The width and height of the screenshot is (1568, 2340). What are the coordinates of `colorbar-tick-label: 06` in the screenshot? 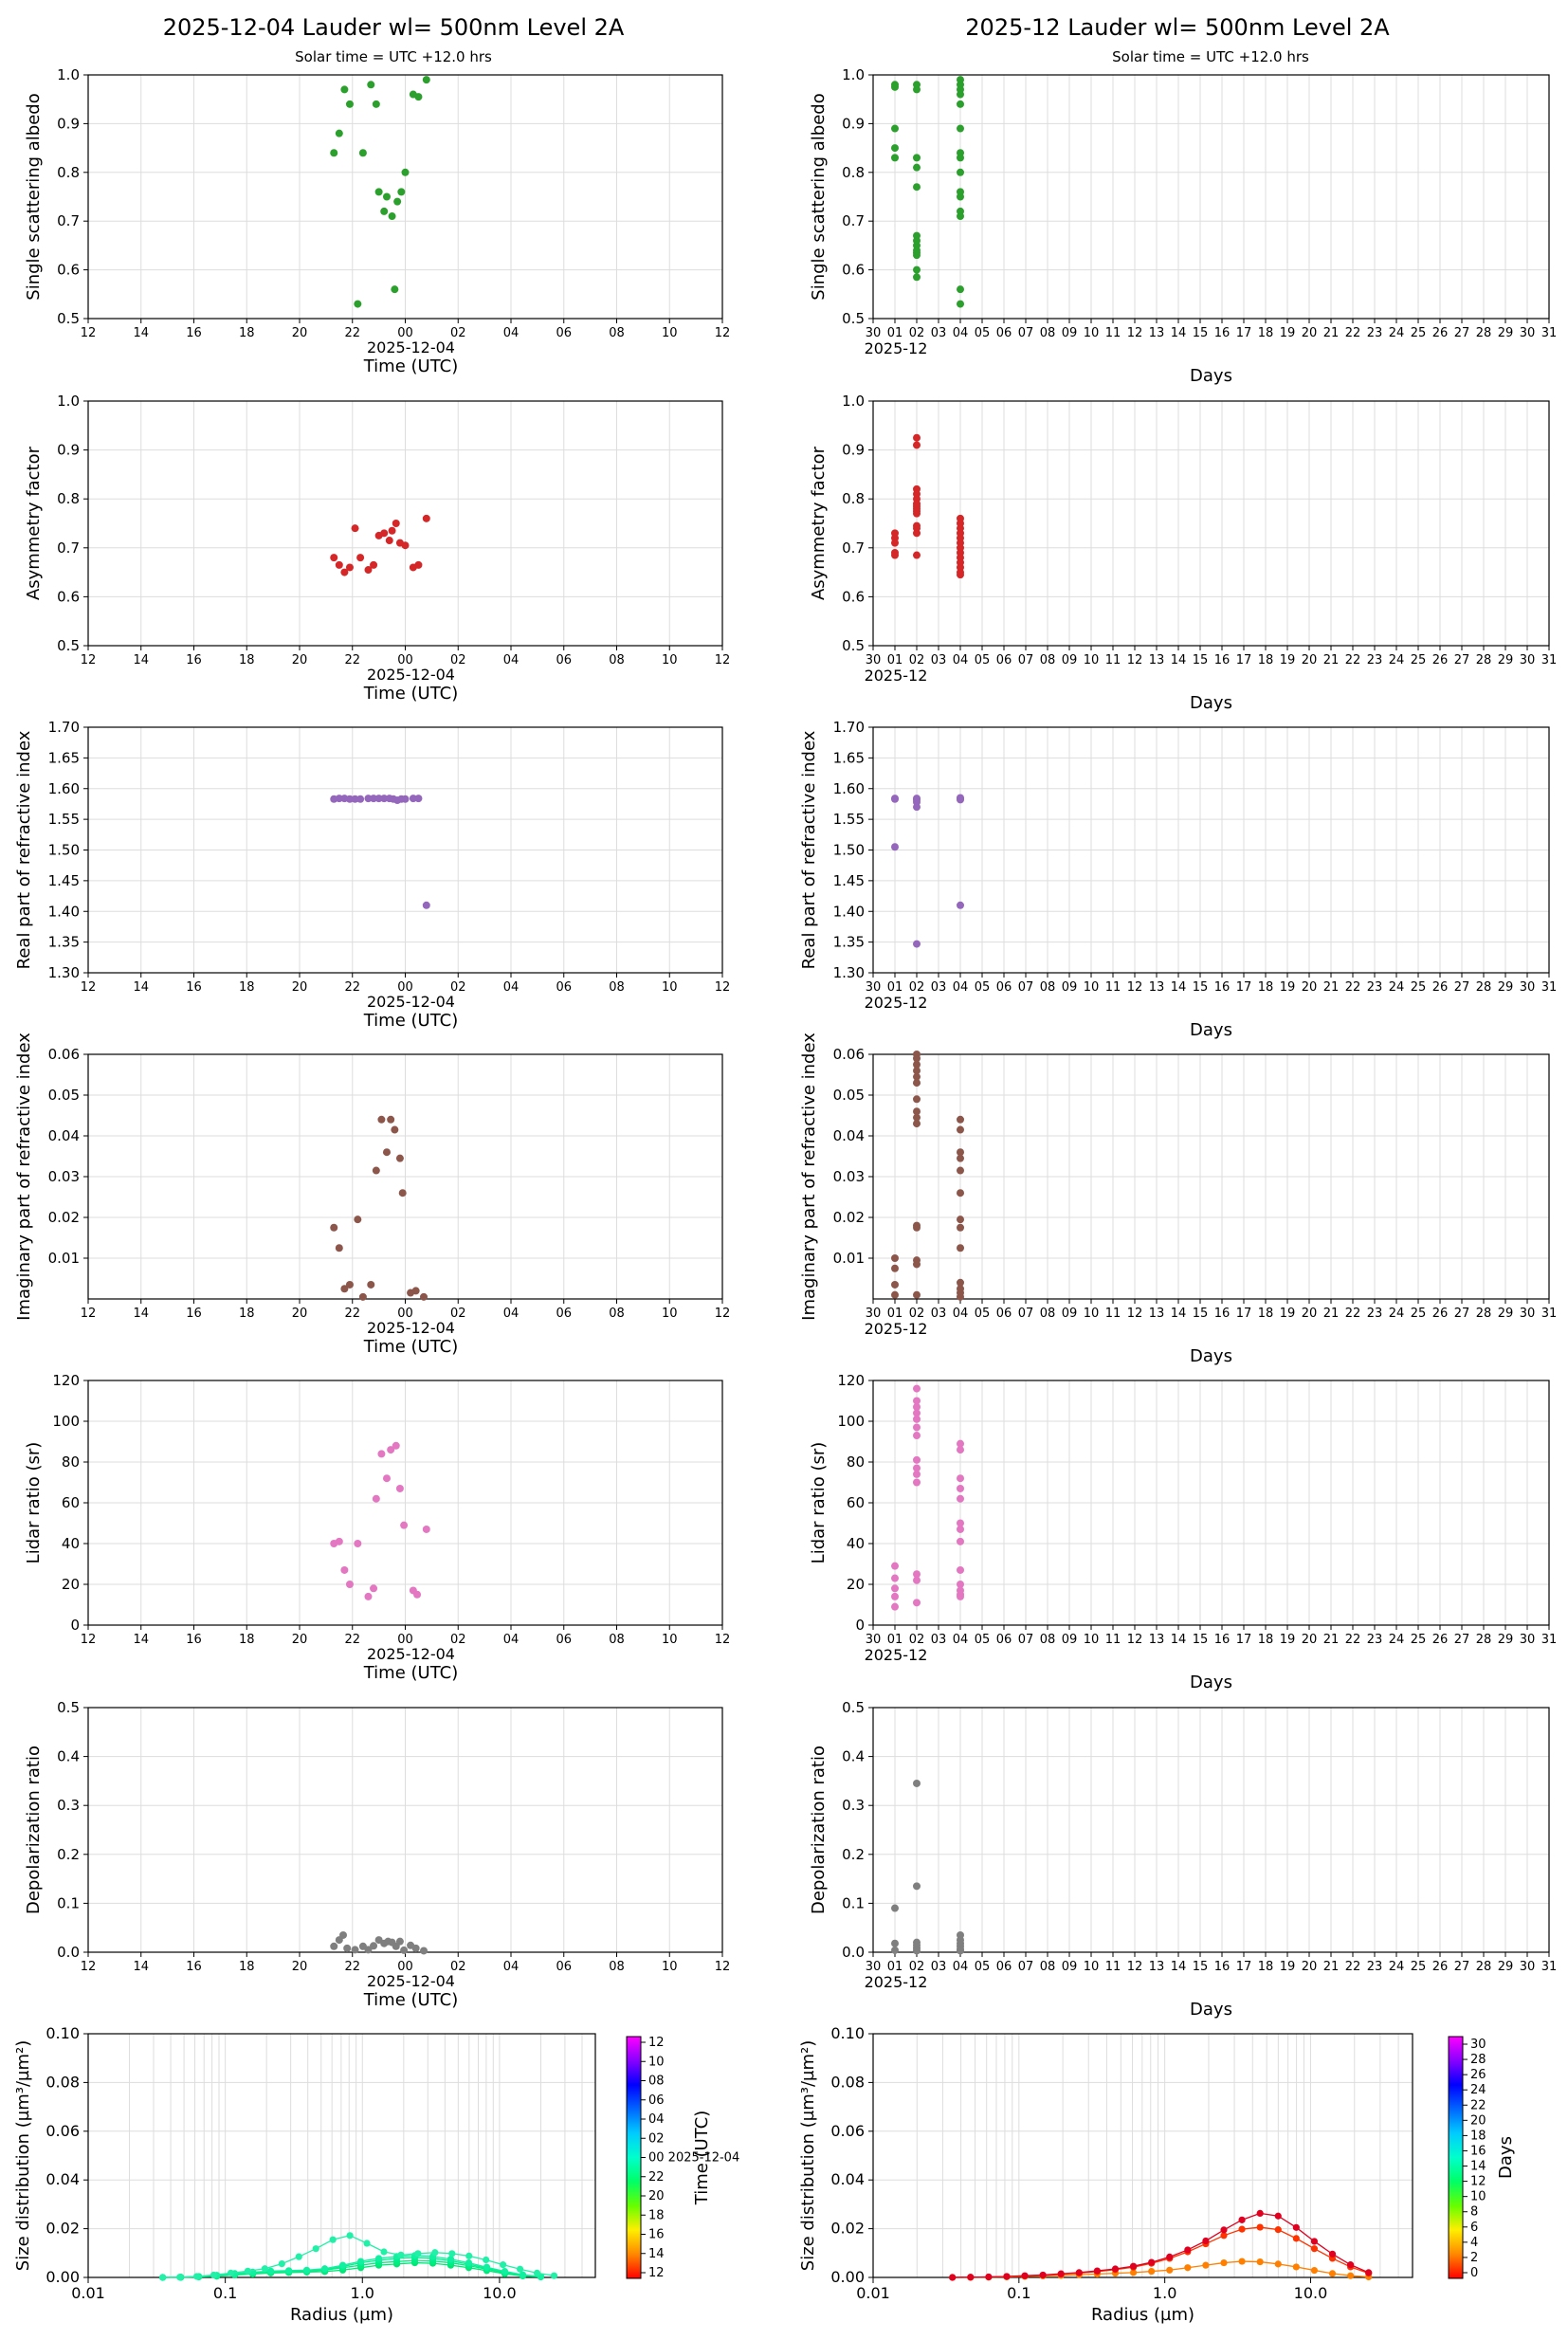 It's located at (656, 2100).